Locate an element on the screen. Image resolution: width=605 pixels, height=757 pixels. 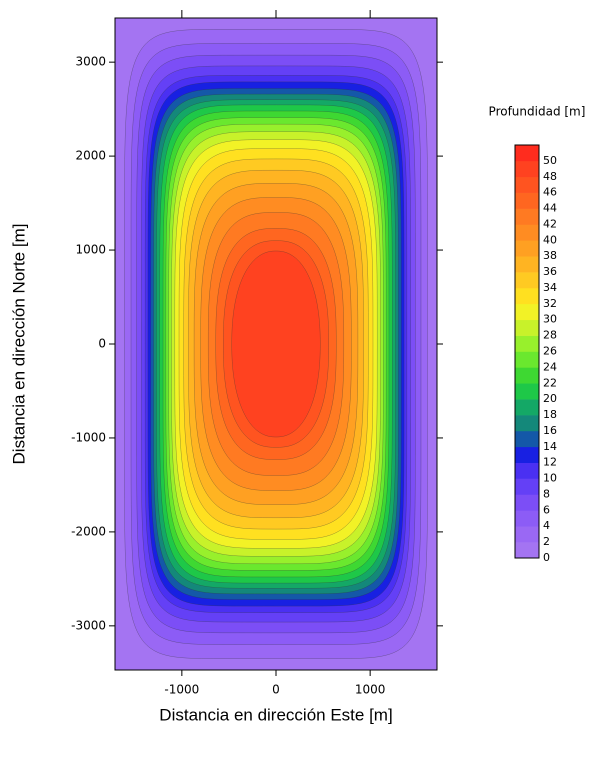
y-tick-label: -1000 is located at coordinates (88, 437).